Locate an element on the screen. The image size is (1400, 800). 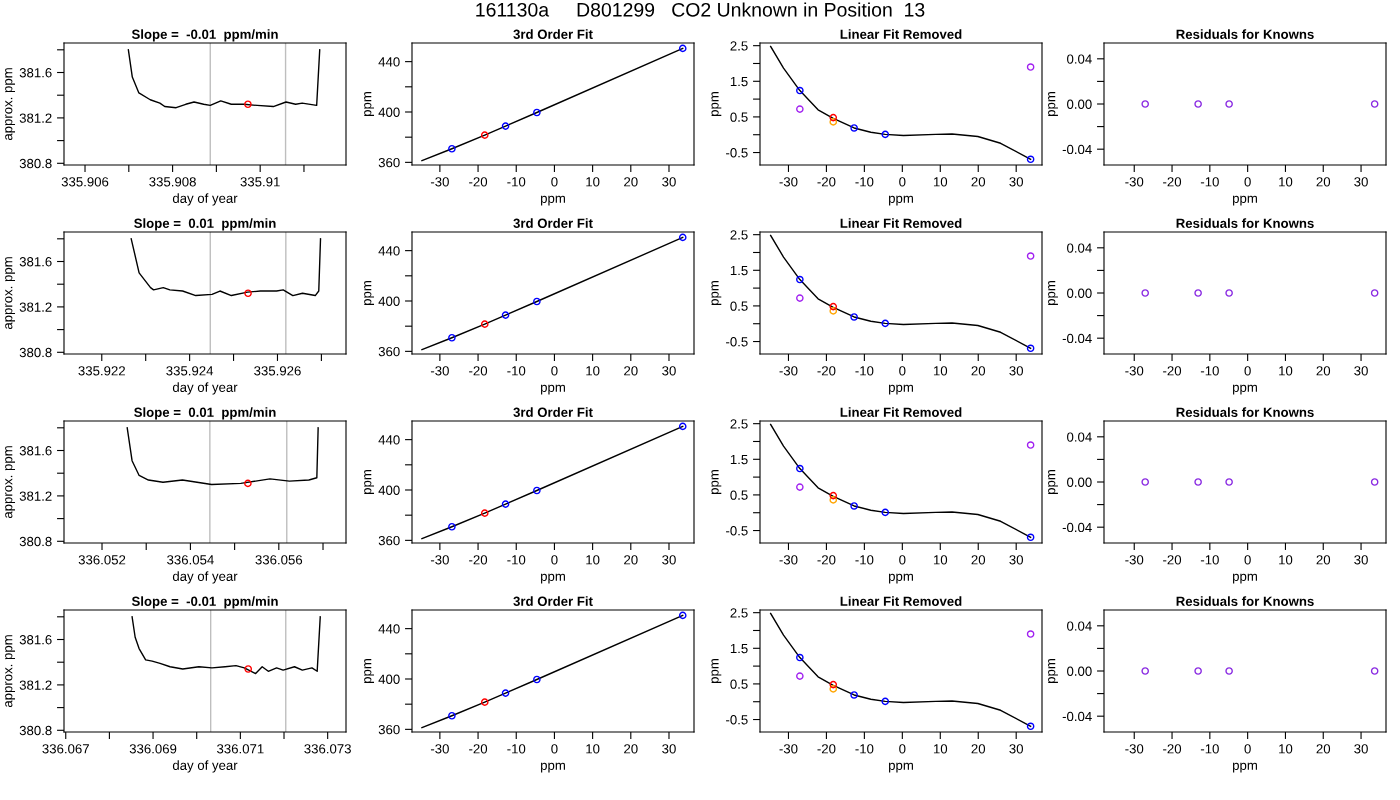
x-tick-label: 335.908 is located at coordinates (172, 182).